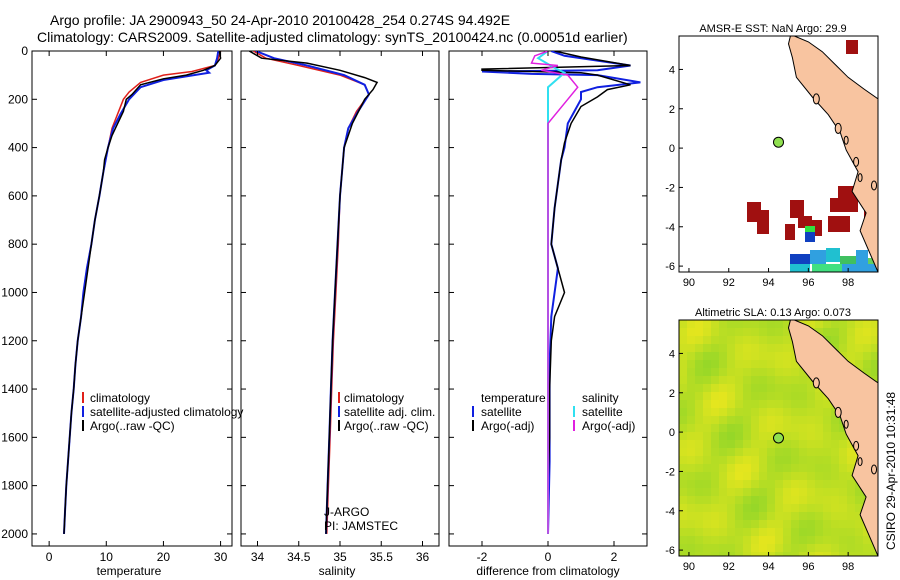  What do you see at coordinates (24, 51) in the screenshot?
I see `ytick-label: 0` at bounding box center [24, 51].